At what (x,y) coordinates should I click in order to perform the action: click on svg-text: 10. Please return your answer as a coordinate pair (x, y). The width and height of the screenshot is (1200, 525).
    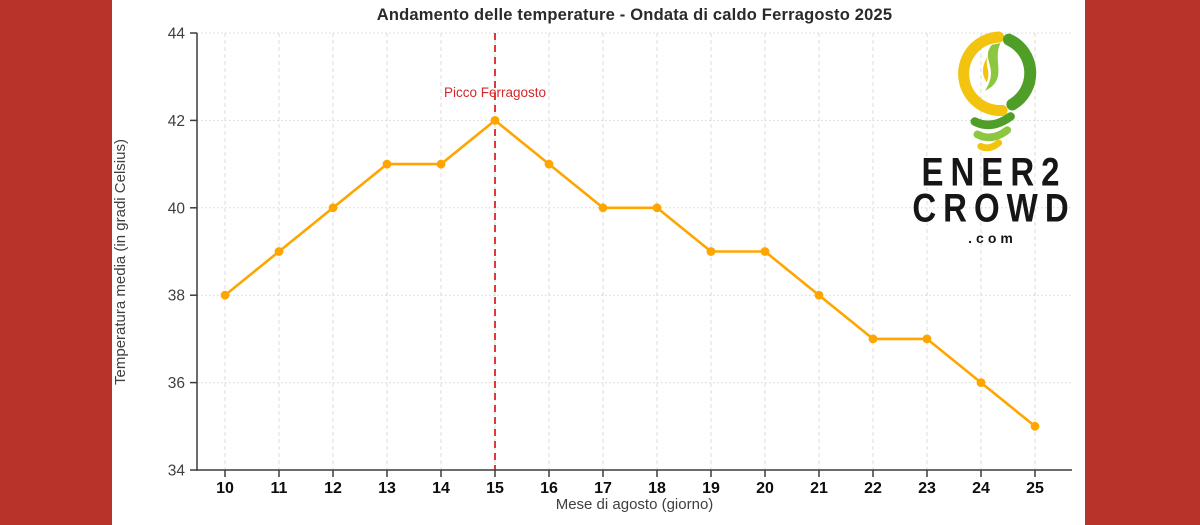
    Looking at the image, I should click on (225, 488).